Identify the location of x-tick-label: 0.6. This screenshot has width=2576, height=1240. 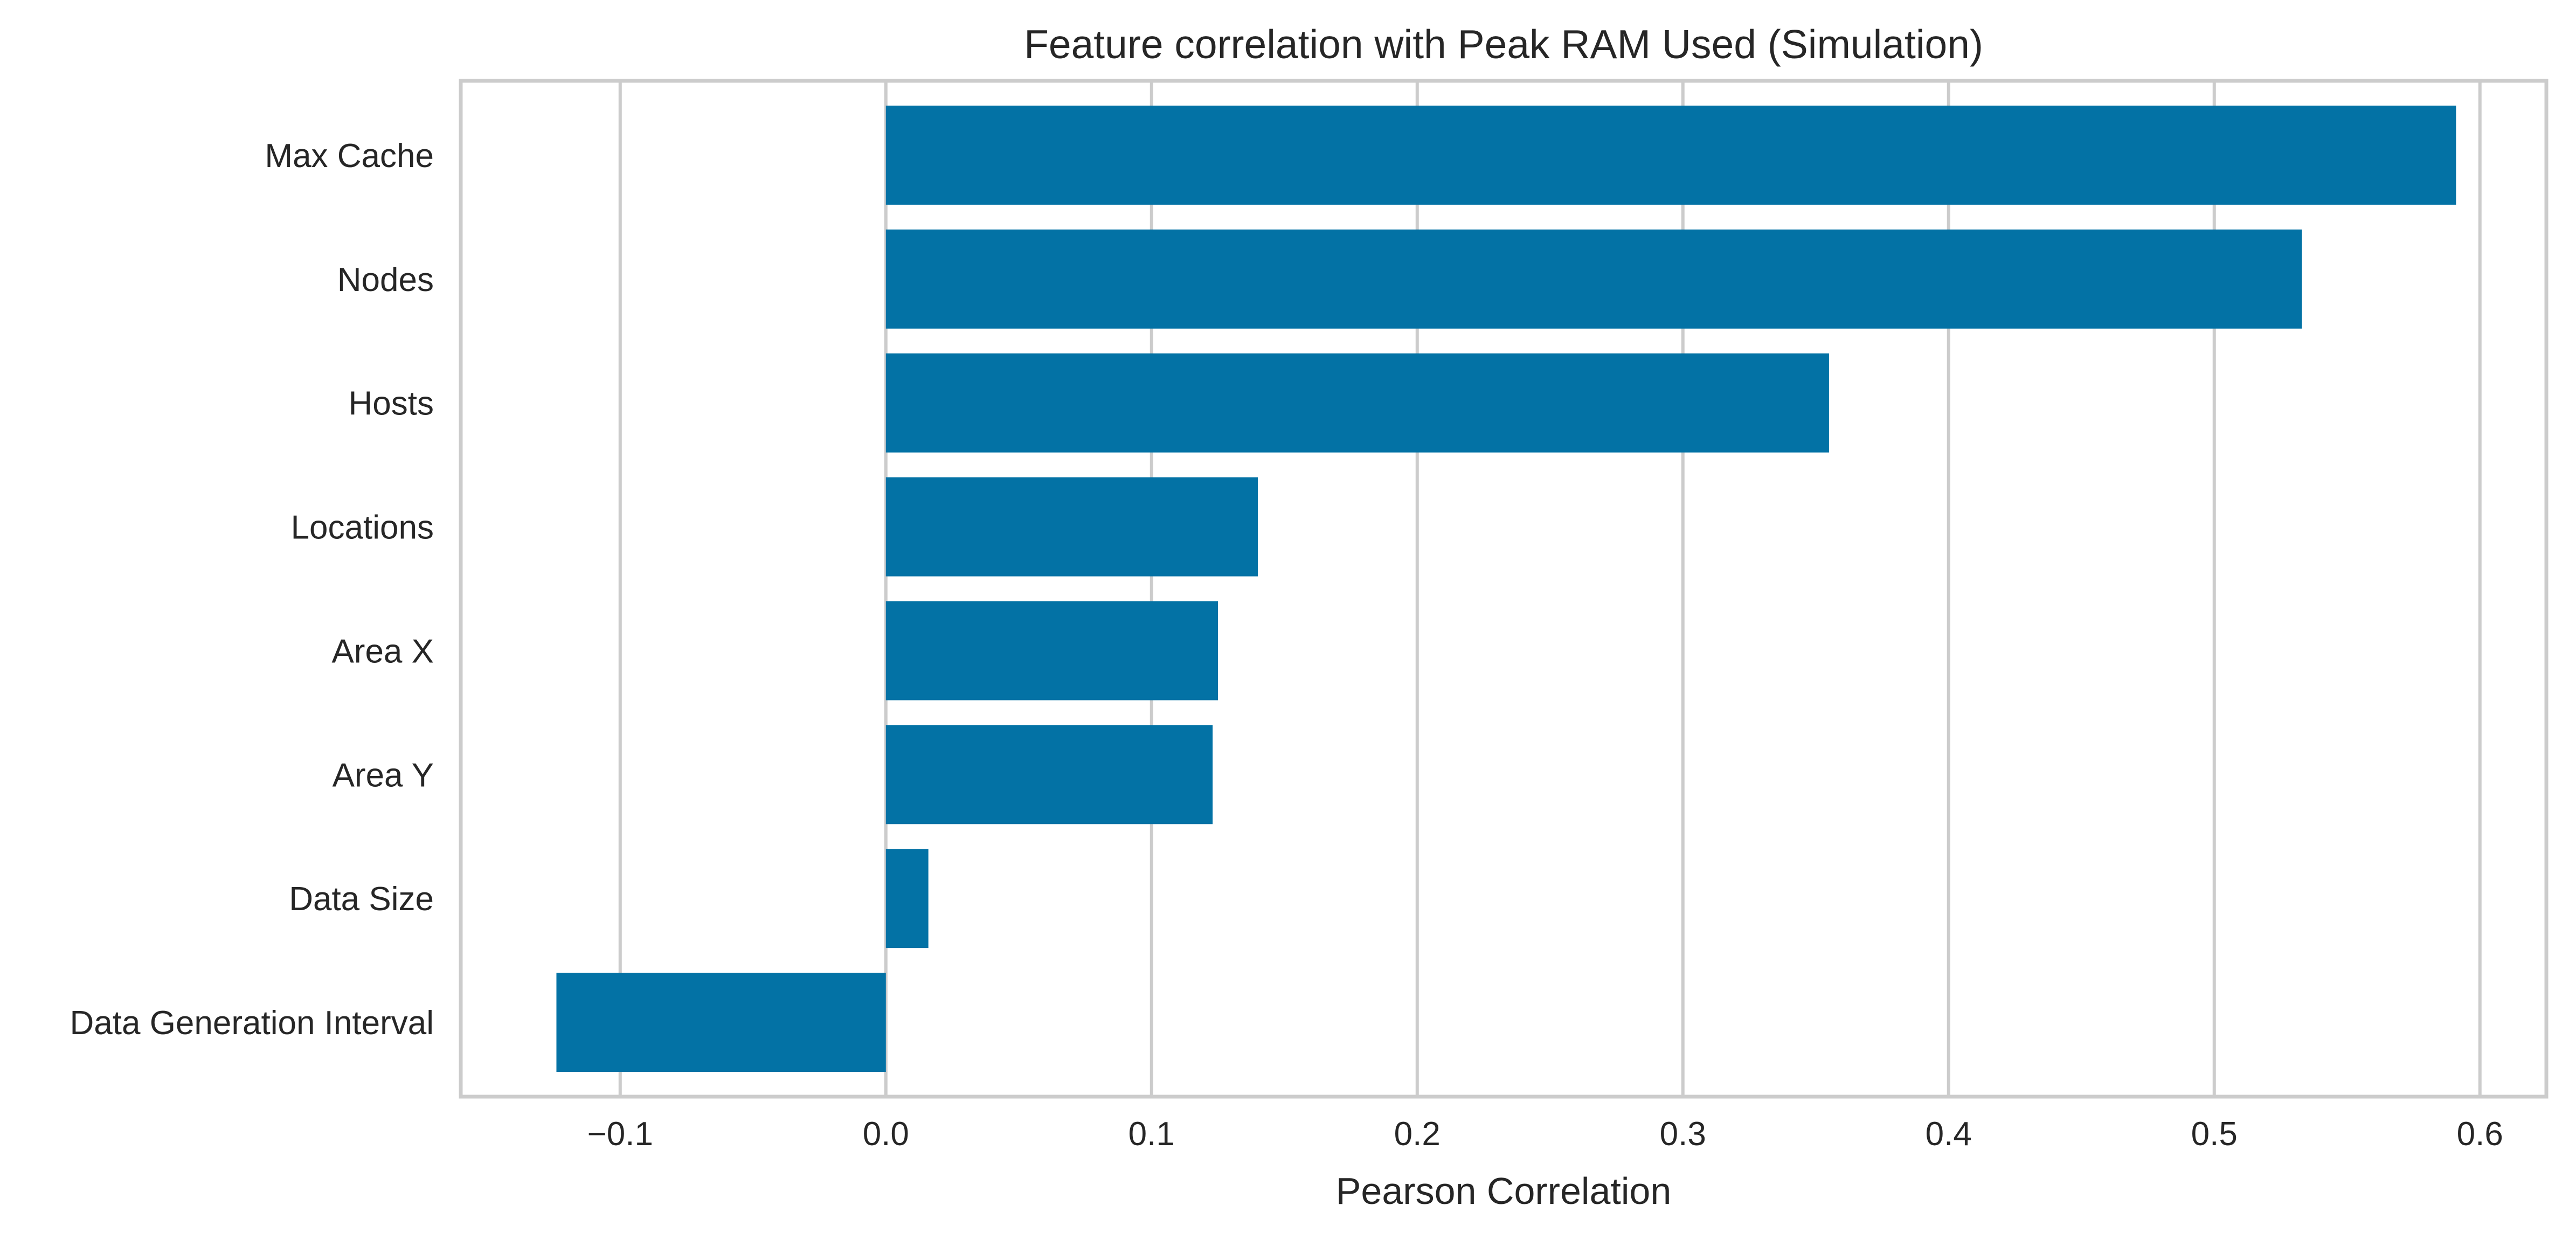
(2480, 1134).